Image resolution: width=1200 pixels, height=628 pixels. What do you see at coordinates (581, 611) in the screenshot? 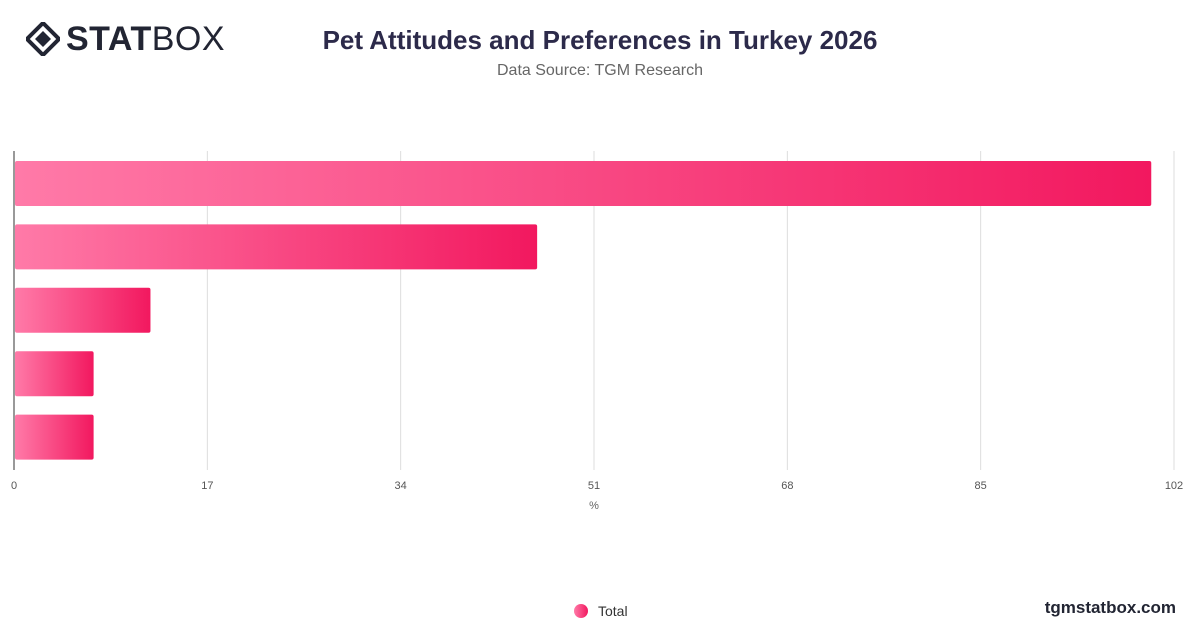
I see `legend-marker` at bounding box center [581, 611].